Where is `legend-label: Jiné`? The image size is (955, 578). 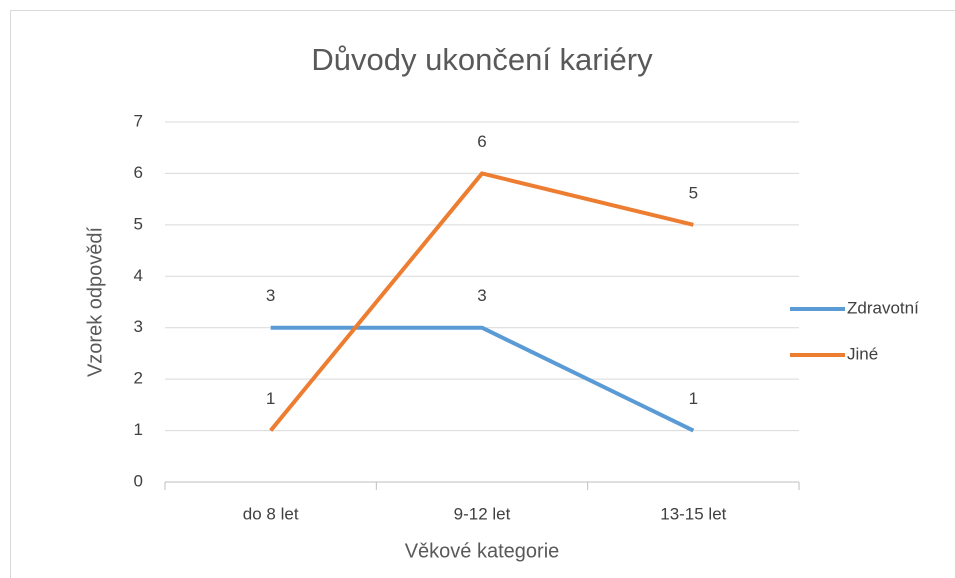 legend-label: Jiné is located at coordinates (862, 353).